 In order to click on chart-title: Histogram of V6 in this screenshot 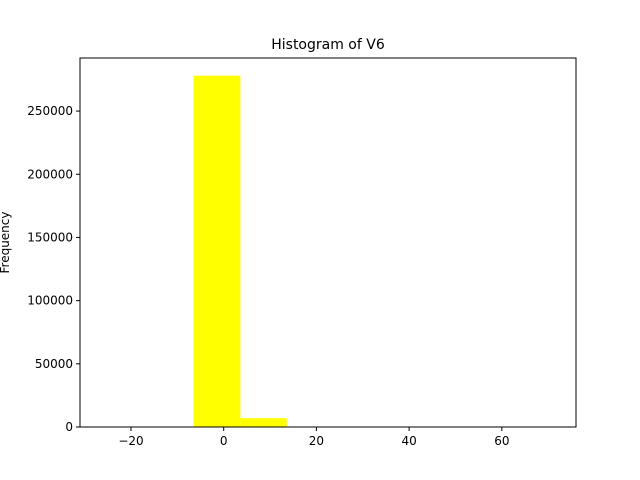, I will do `click(328, 45)`.